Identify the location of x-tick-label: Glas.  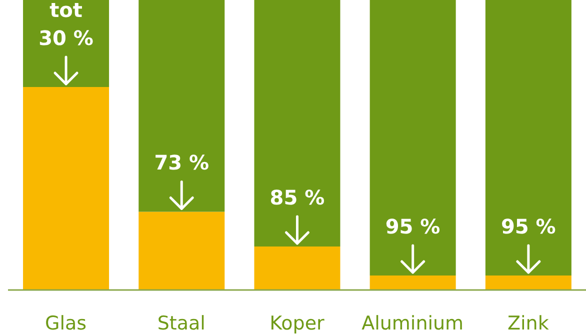
(66, 323).